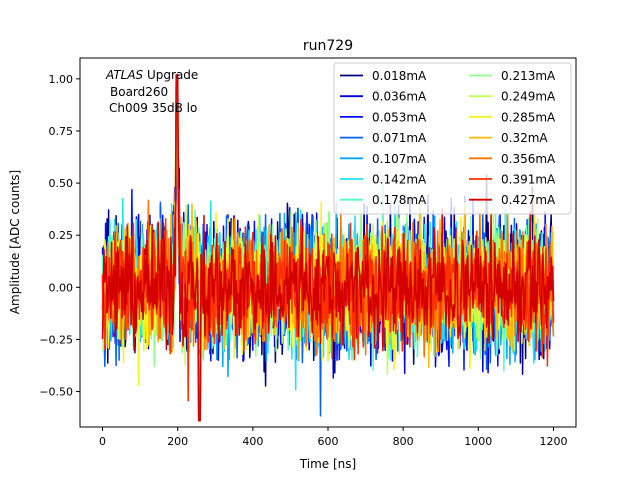 This screenshot has height=480, width=640. I want to click on x-tick-label: 400, so click(252, 441).